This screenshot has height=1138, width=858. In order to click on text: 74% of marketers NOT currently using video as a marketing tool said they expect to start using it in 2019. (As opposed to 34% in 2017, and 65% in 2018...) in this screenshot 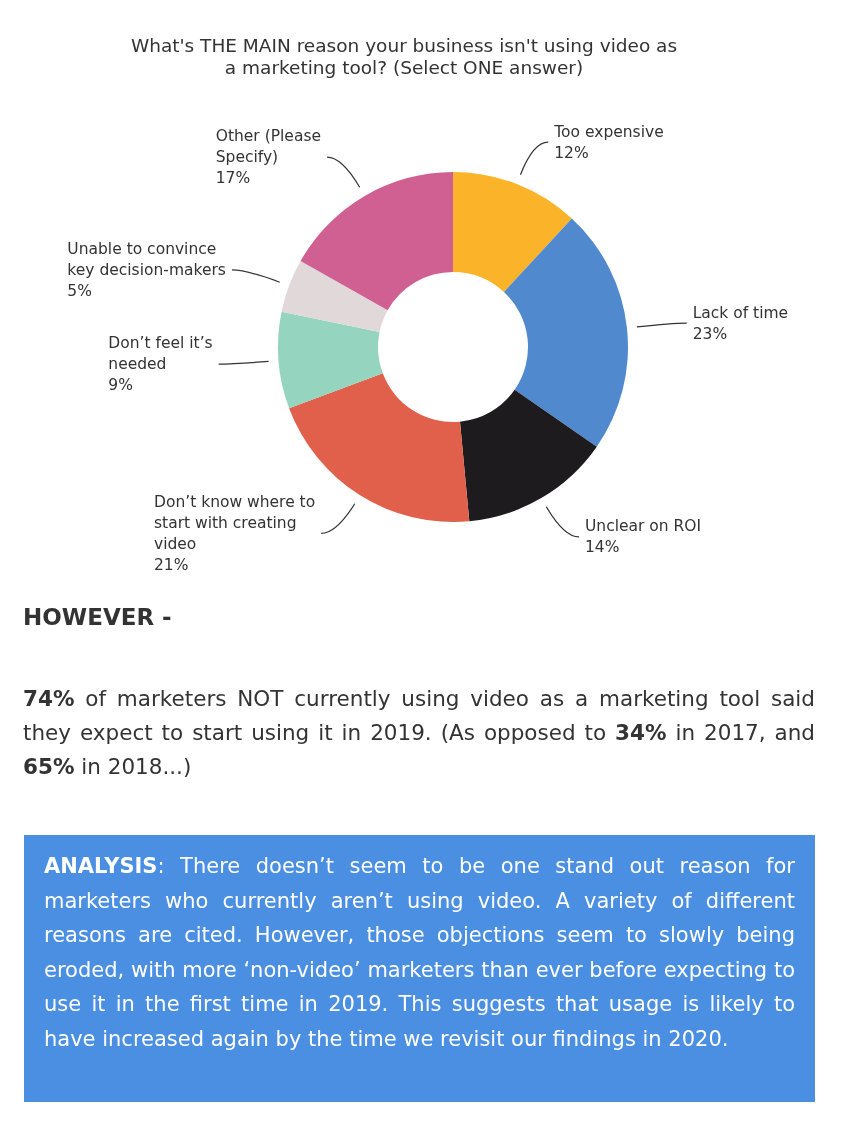, I will do `click(419, 732)`.